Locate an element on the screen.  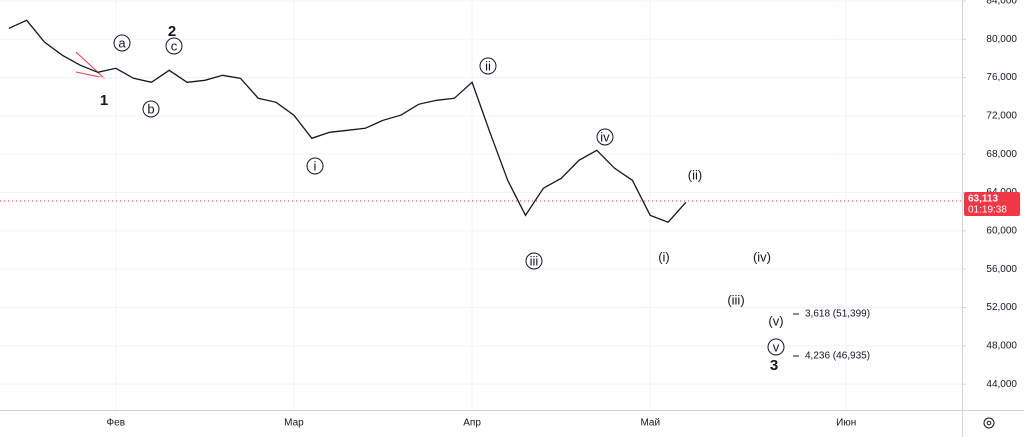
last-price-label: 63,113 is located at coordinates (983, 199).